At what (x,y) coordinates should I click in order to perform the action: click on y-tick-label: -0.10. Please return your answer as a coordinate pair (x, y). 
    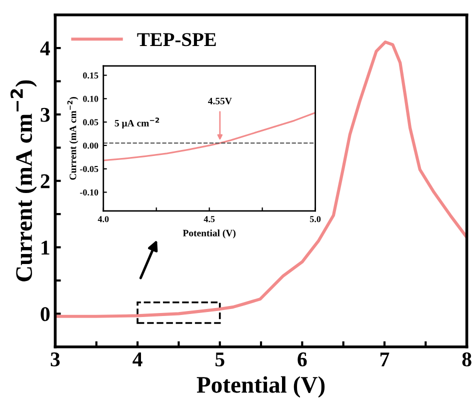
    Looking at the image, I should click on (89, 192).